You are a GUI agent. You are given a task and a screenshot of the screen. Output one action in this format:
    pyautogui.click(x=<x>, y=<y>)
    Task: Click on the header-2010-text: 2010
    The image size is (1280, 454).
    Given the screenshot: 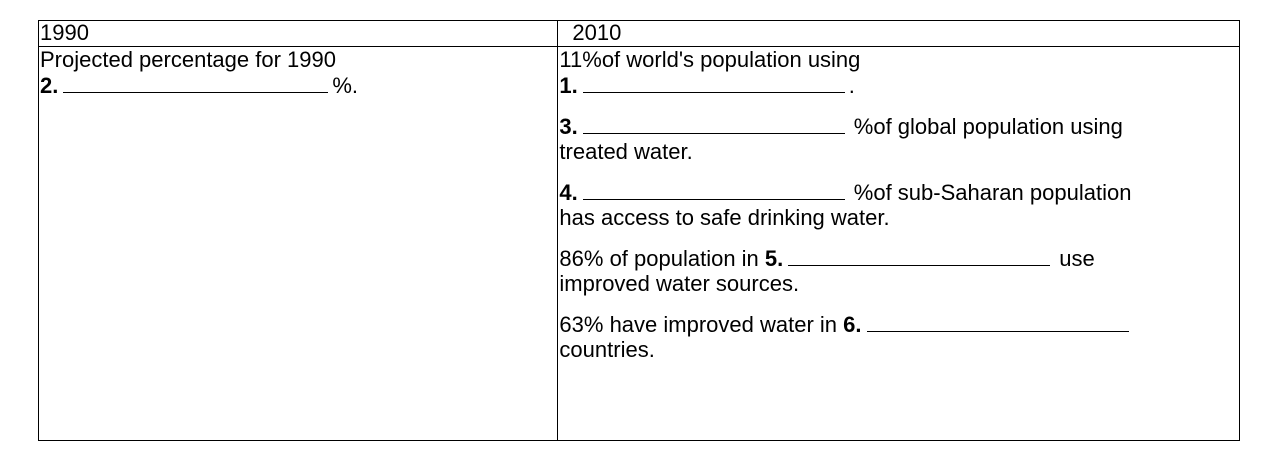 What is the action you would take?
    pyautogui.click(x=597, y=32)
    